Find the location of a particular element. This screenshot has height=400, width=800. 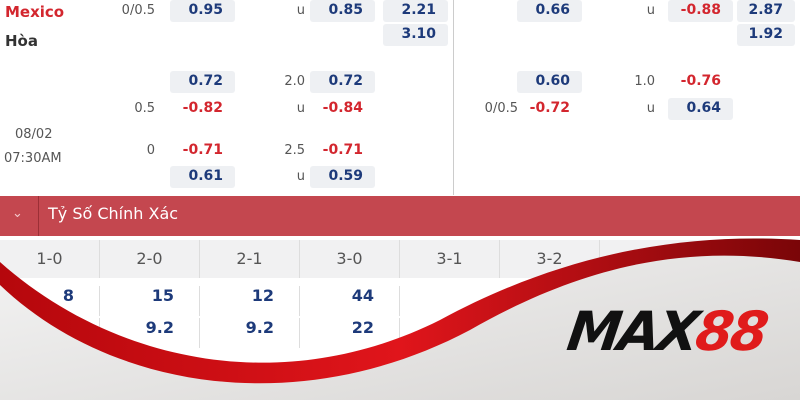

odds-cell: 0.66 is located at coordinates (549, 11).